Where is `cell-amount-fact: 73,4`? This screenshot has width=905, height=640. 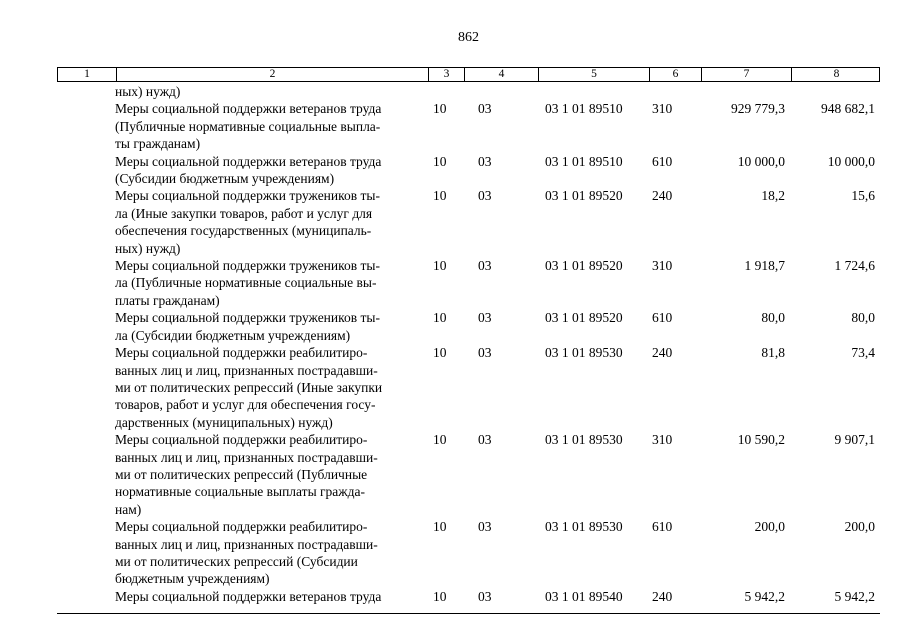 cell-amount-fact: 73,4 is located at coordinates (863, 353).